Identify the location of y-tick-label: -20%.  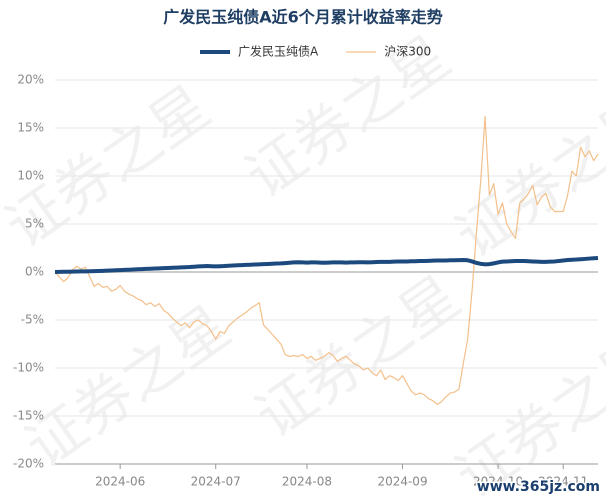
(28, 464).